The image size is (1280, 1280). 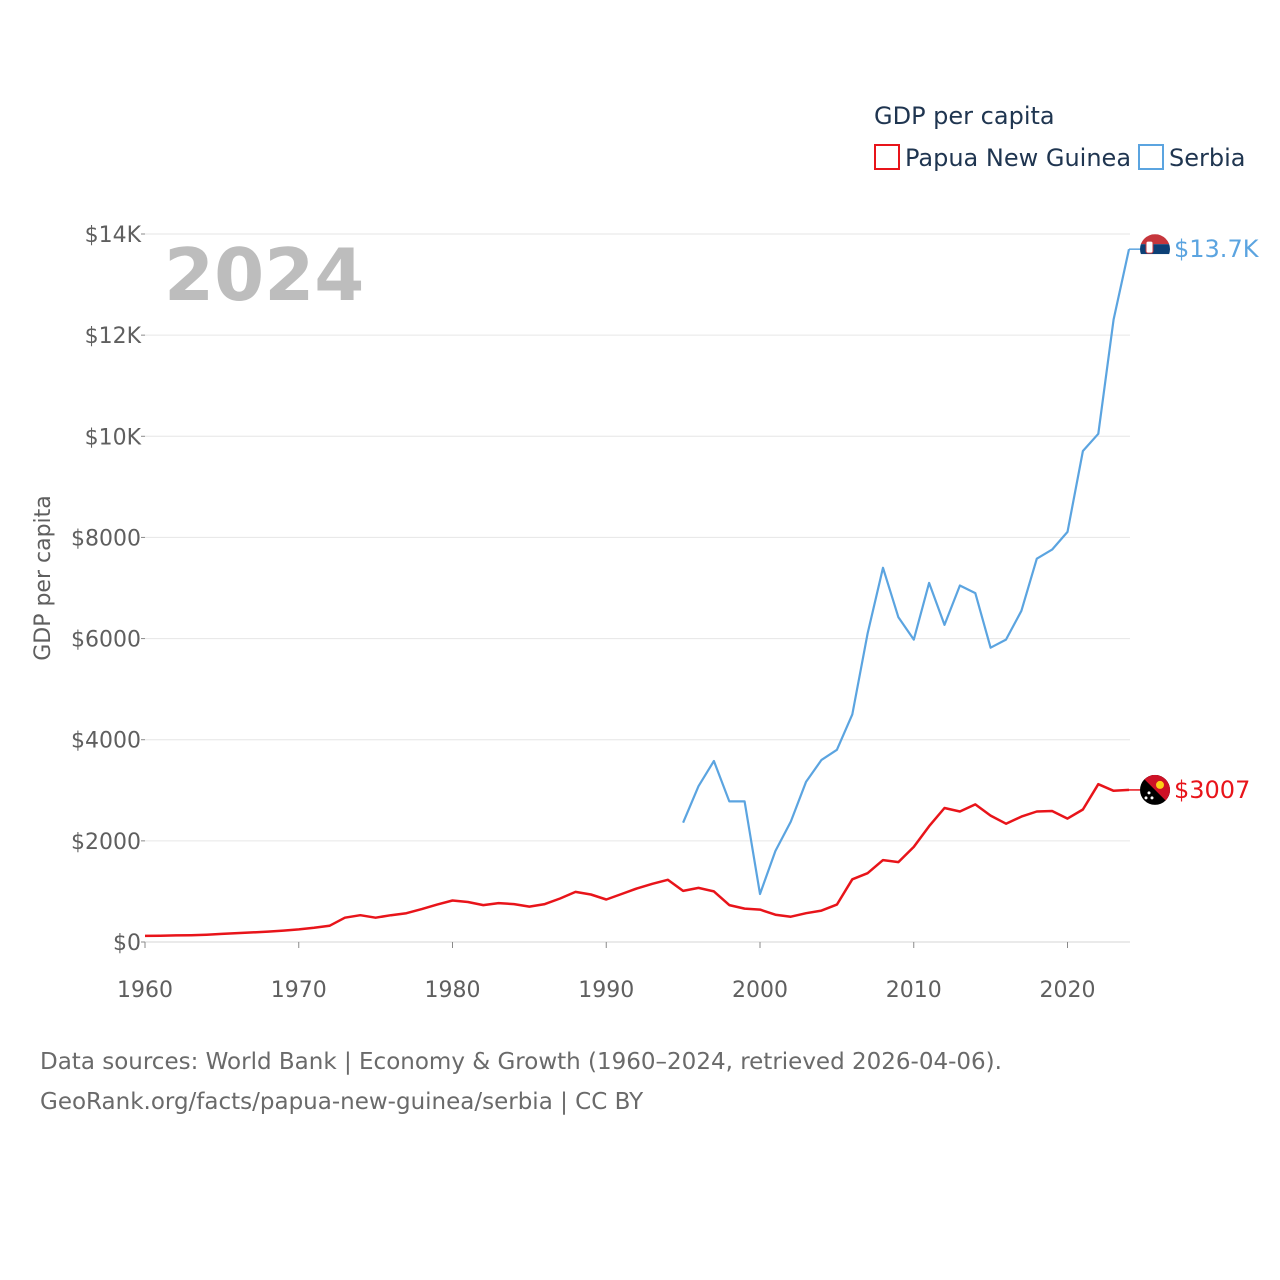 I want to click on serbia-end-label: $13.7K, so click(x=1217, y=249).